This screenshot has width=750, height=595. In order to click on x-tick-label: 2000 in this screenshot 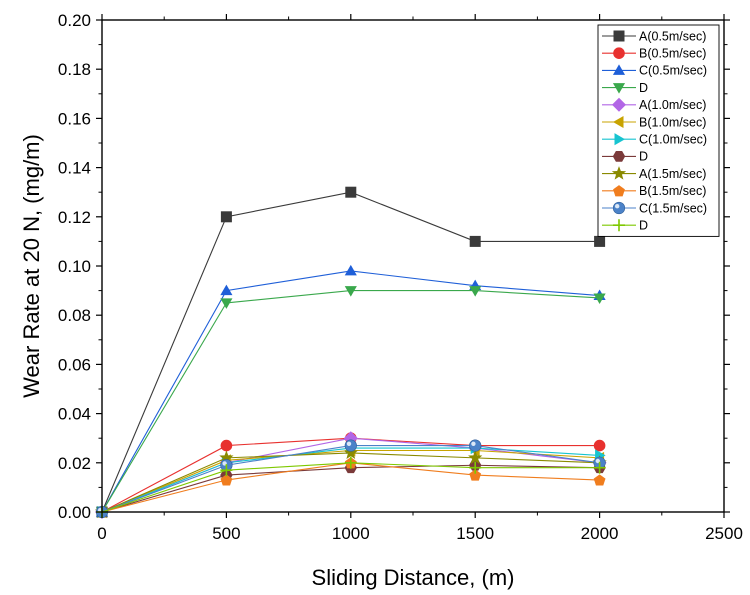, I will do `click(600, 533)`.